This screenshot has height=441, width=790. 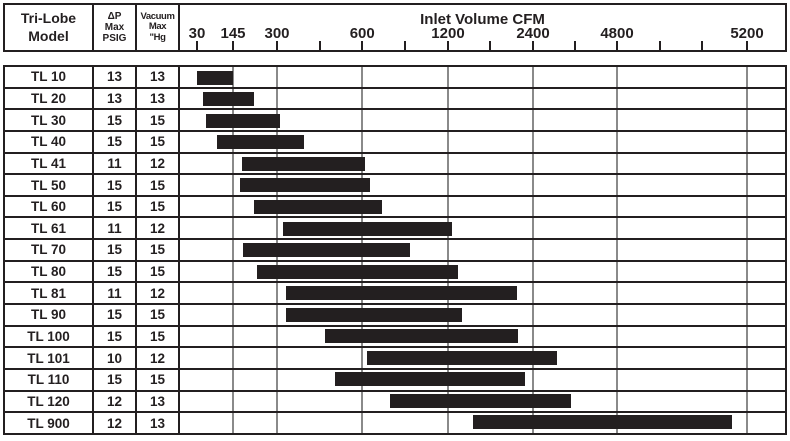 What do you see at coordinates (114, 16) in the screenshot?
I see `psig-header-line: ΔP` at bounding box center [114, 16].